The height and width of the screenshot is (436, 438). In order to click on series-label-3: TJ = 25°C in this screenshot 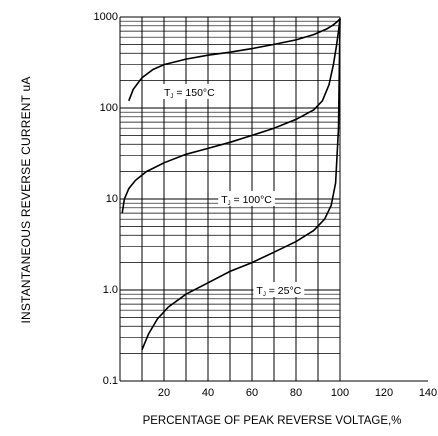, I will do `click(279, 290)`.